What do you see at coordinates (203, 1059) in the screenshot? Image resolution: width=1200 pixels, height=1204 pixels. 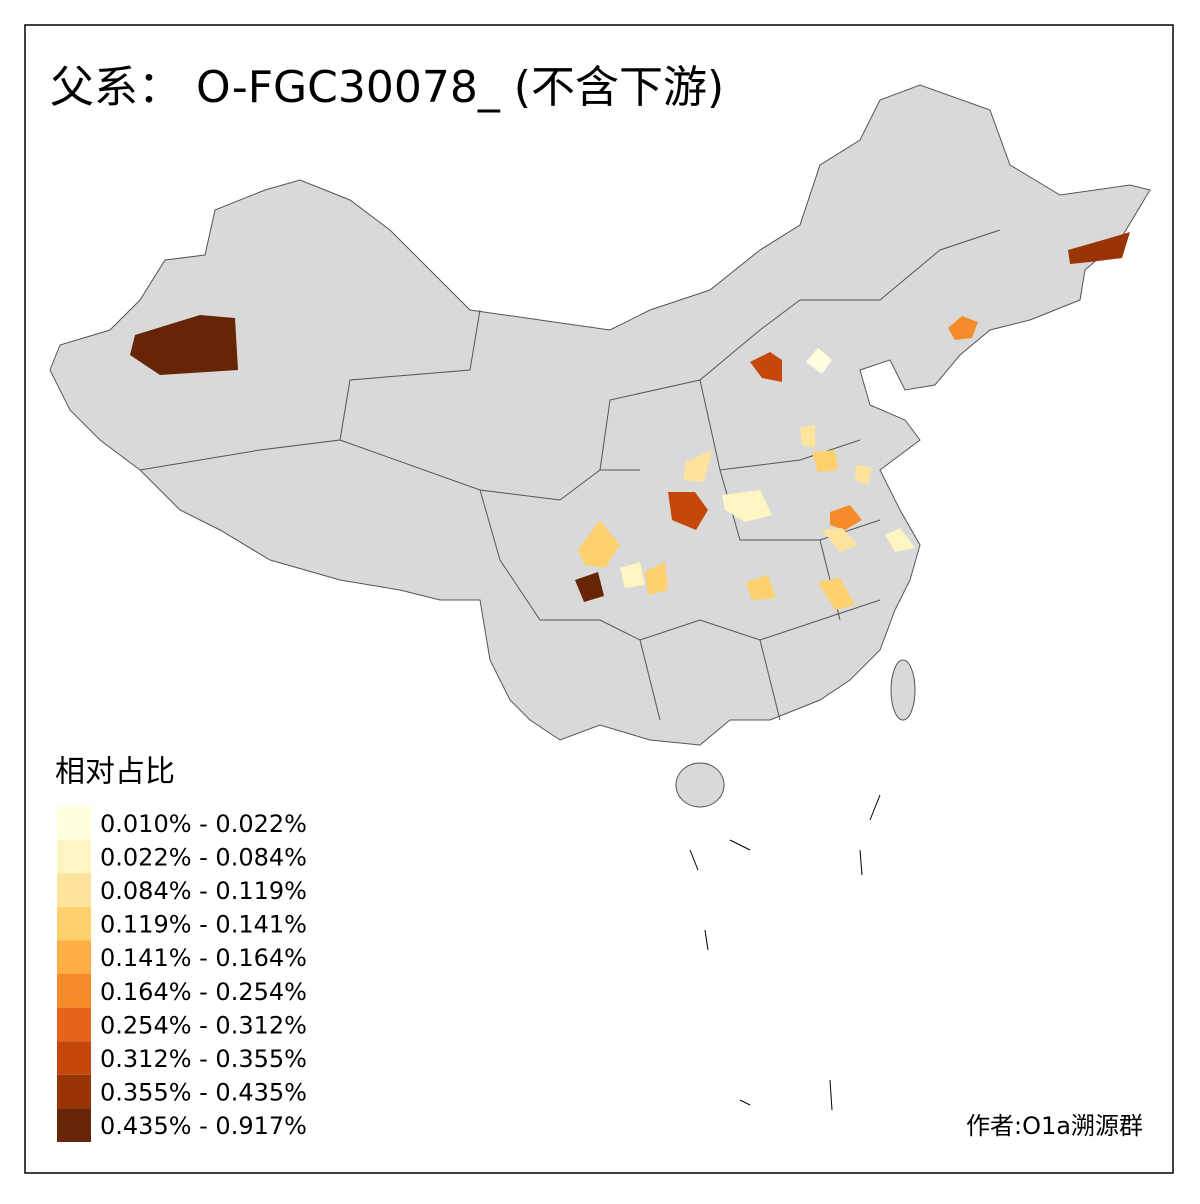 I see `legend-label: 0.312% - 0.355%` at bounding box center [203, 1059].